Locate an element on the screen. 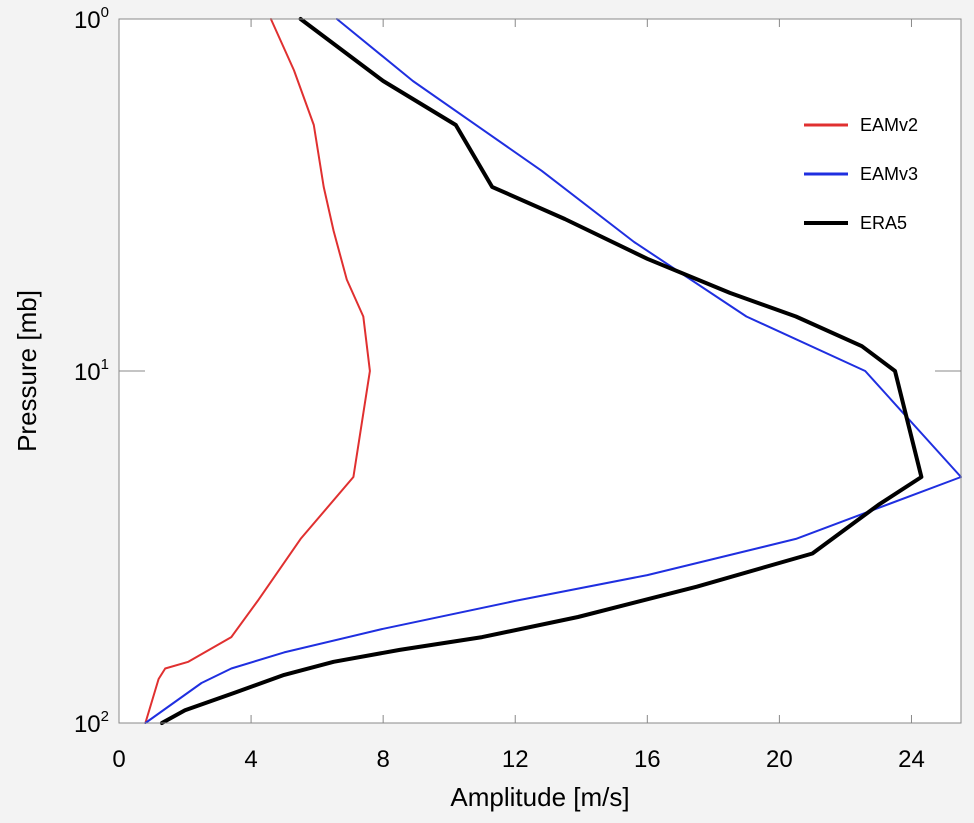 The height and width of the screenshot is (823, 974). x-tick-label: 12 is located at coordinates (515, 759).